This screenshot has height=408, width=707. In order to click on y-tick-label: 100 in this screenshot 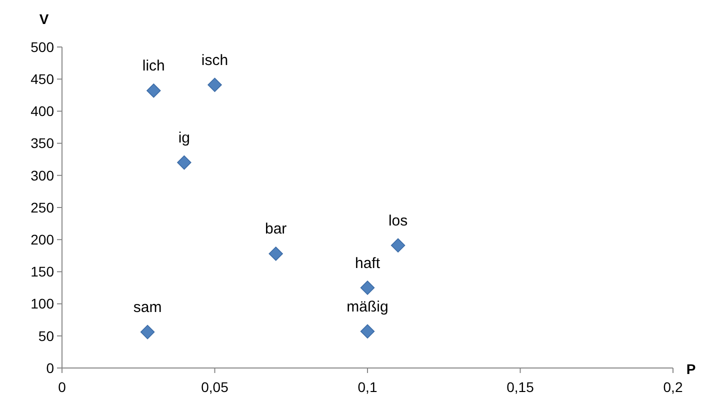, I will do `click(42, 304)`.